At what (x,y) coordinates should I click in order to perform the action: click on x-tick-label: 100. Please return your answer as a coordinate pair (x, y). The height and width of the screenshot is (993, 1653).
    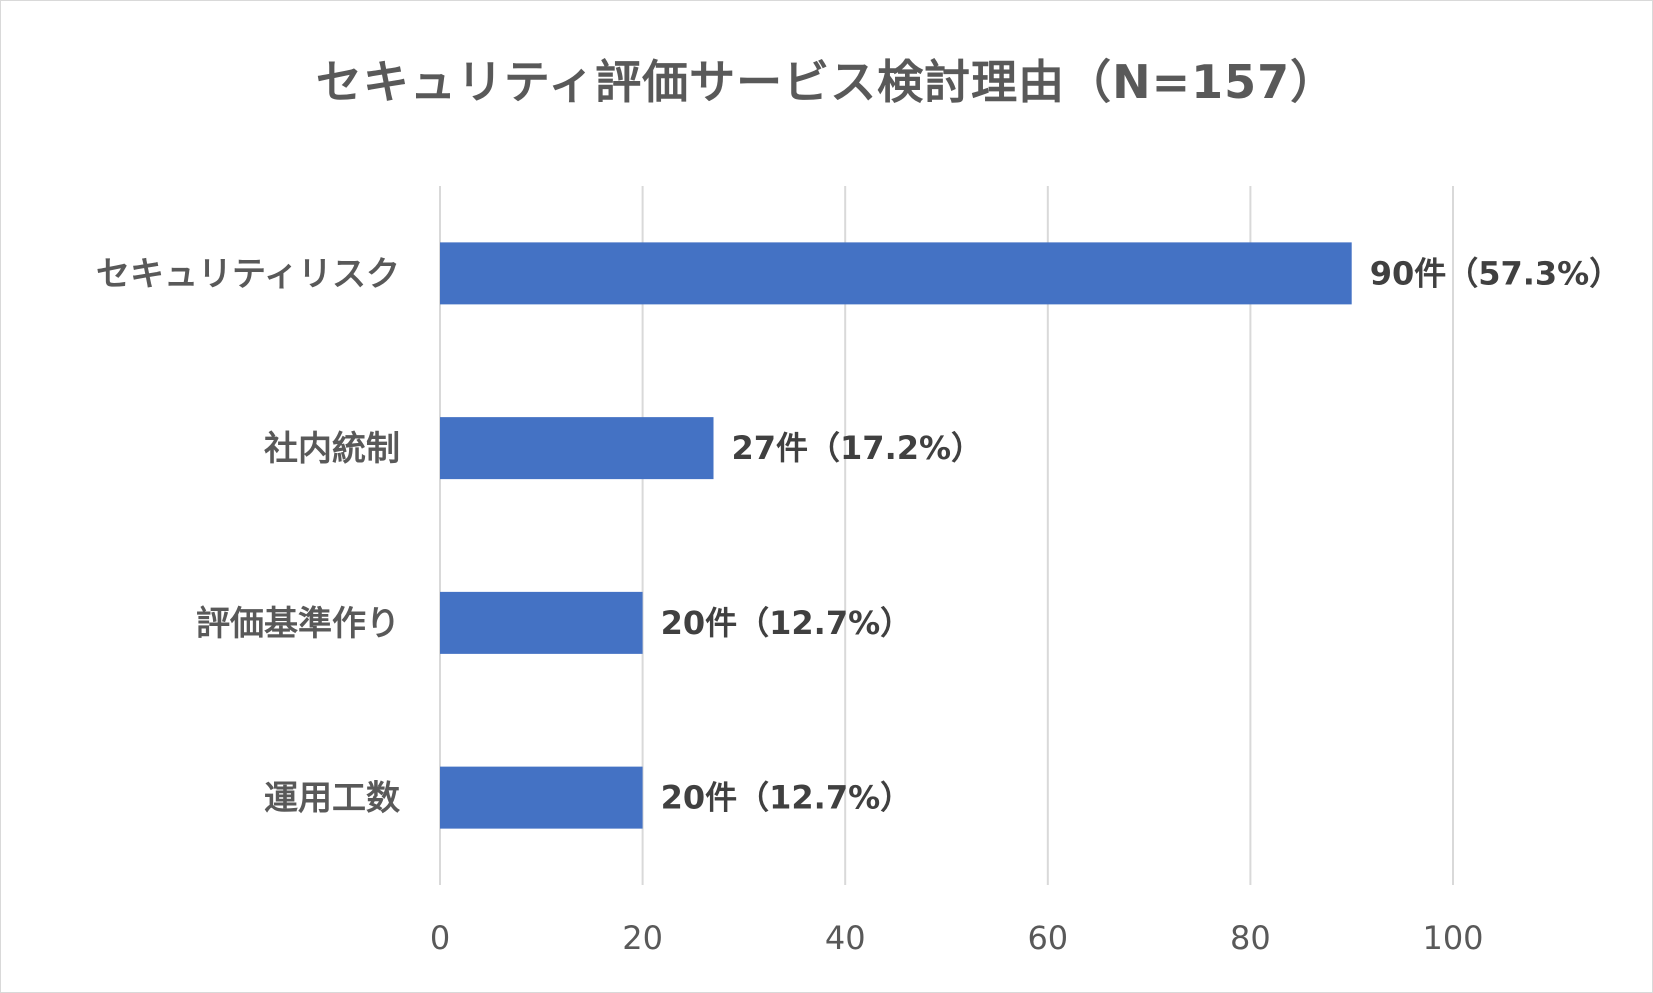
    Looking at the image, I should click on (1452, 938).